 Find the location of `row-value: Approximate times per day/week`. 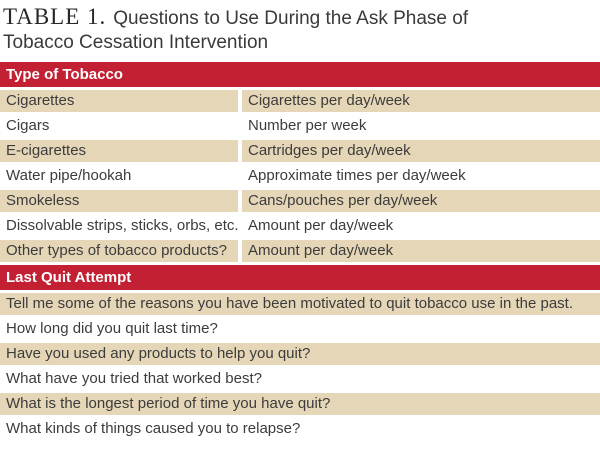

row-value: Approximate times per day/week is located at coordinates (421, 176).